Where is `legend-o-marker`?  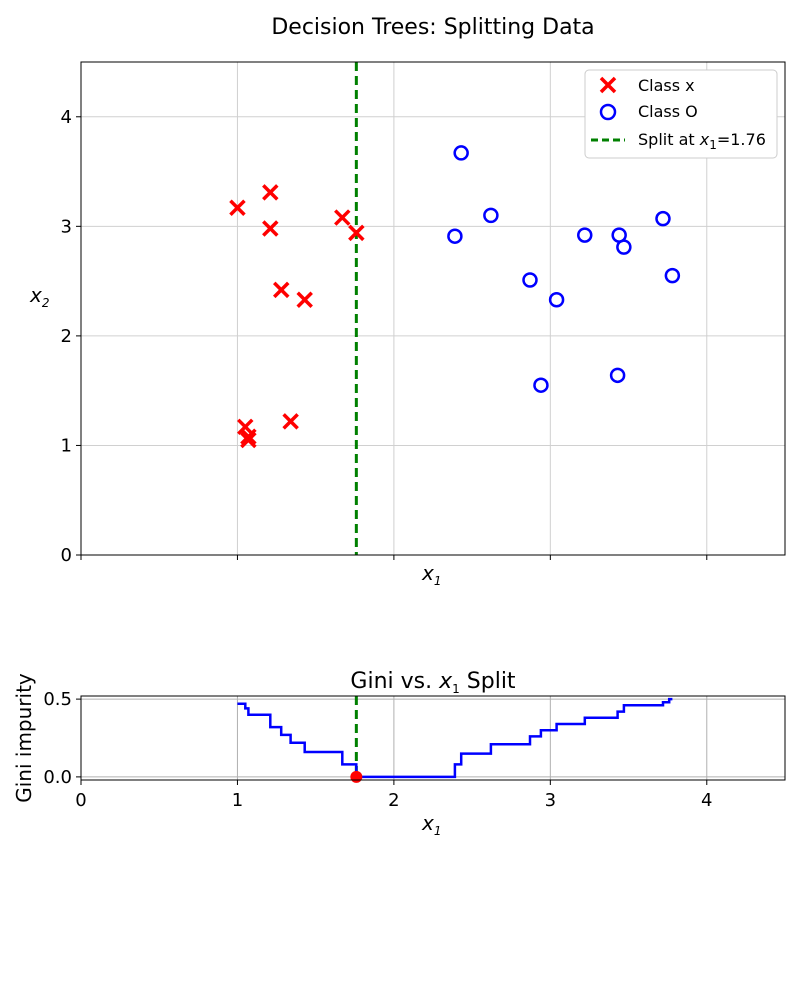
legend-o-marker is located at coordinates (608, 112).